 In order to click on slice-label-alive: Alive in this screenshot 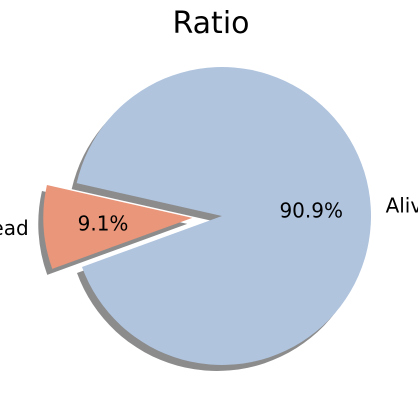, I will do `click(402, 206)`.